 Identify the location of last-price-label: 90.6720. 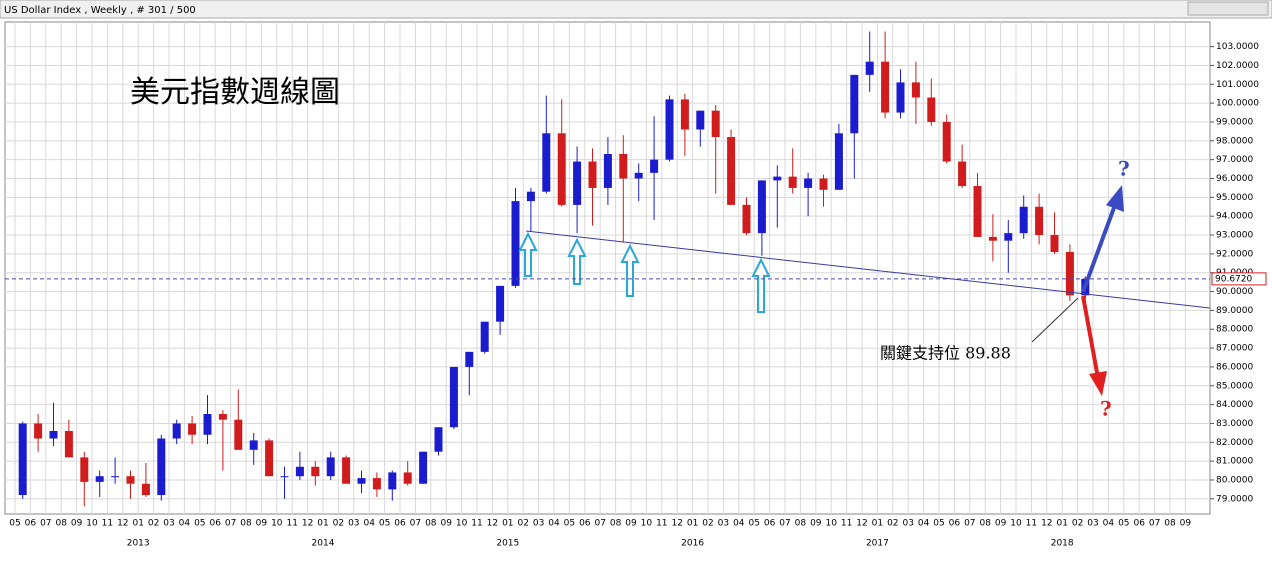
(1233, 279).